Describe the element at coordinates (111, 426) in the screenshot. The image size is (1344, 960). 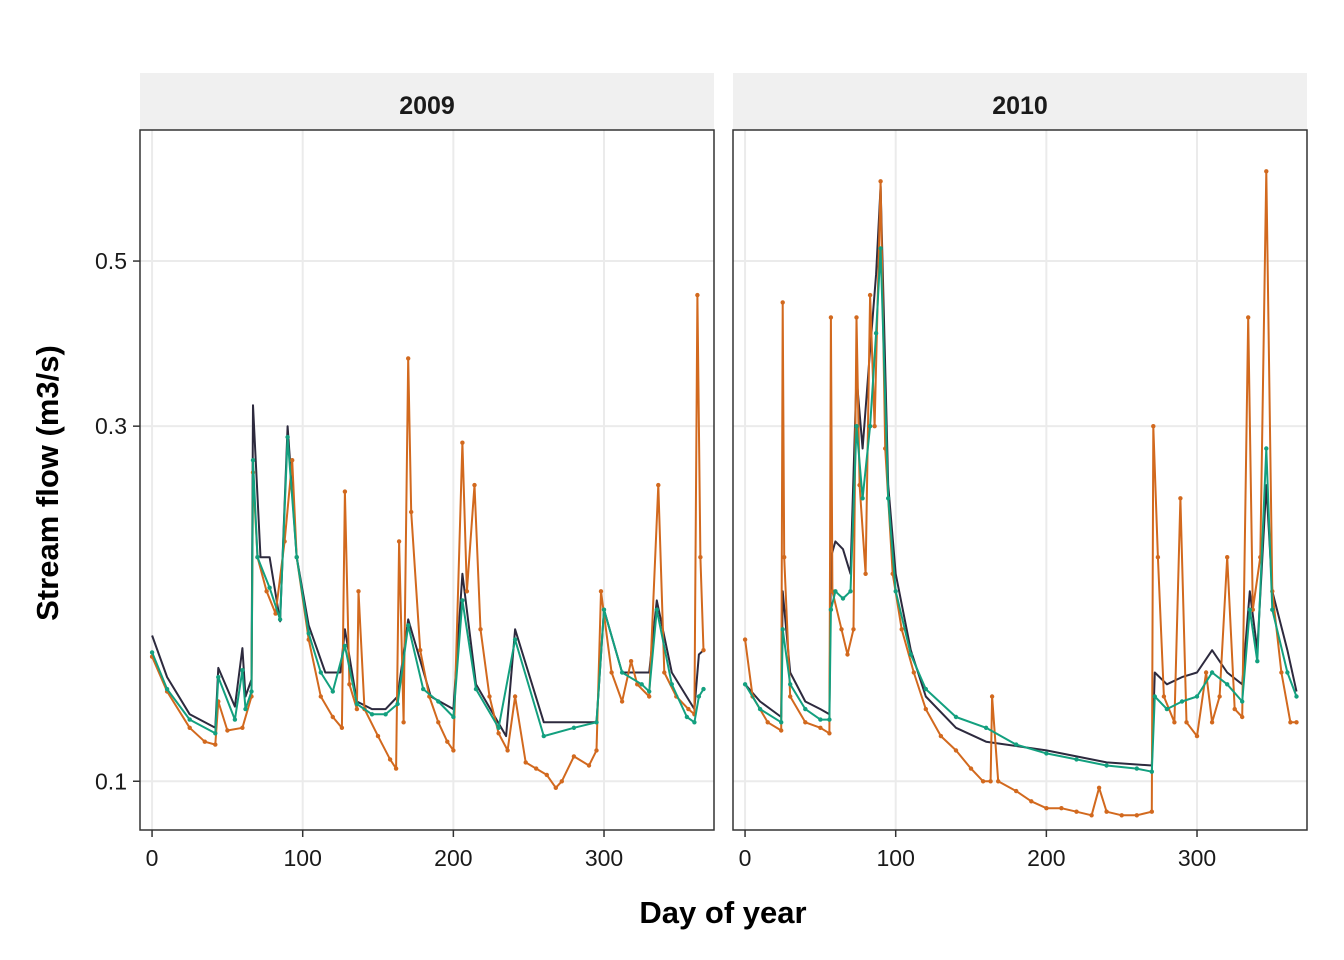
I see `y-tick-label: 0.3` at that location.